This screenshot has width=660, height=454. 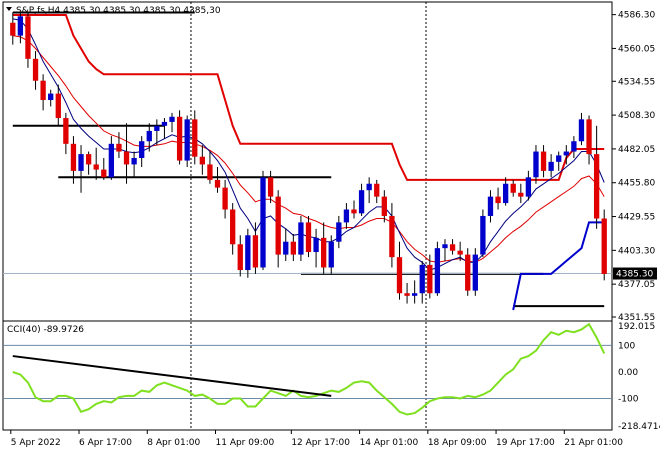 What do you see at coordinates (628, 400) in the screenshot?
I see `cci-y-tick-label: -100` at bounding box center [628, 400].